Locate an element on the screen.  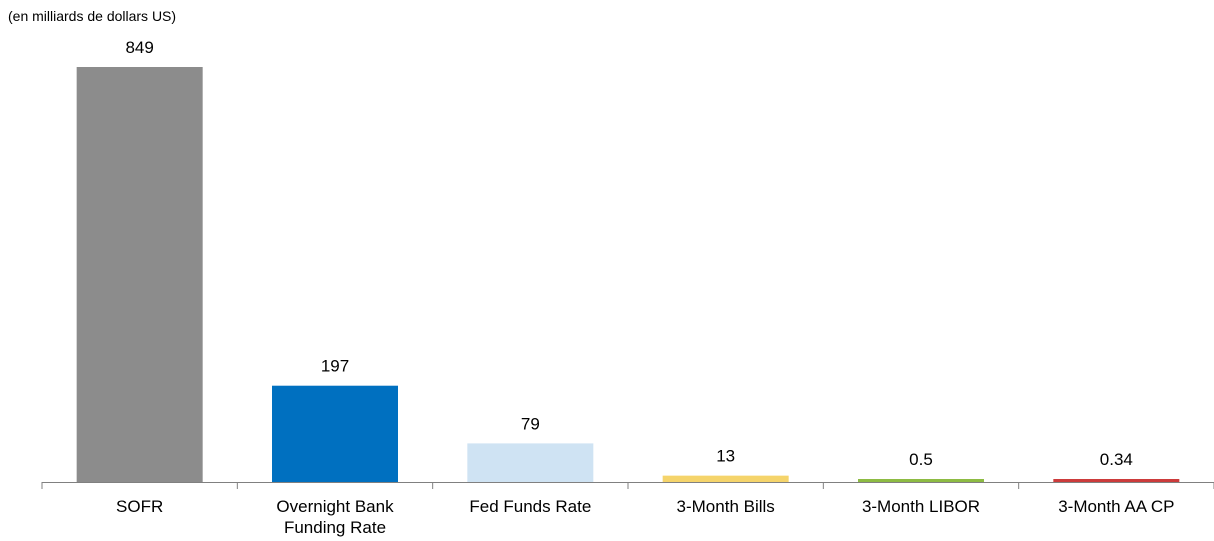
bar-fed-funds-rate is located at coordinates (530, 462).